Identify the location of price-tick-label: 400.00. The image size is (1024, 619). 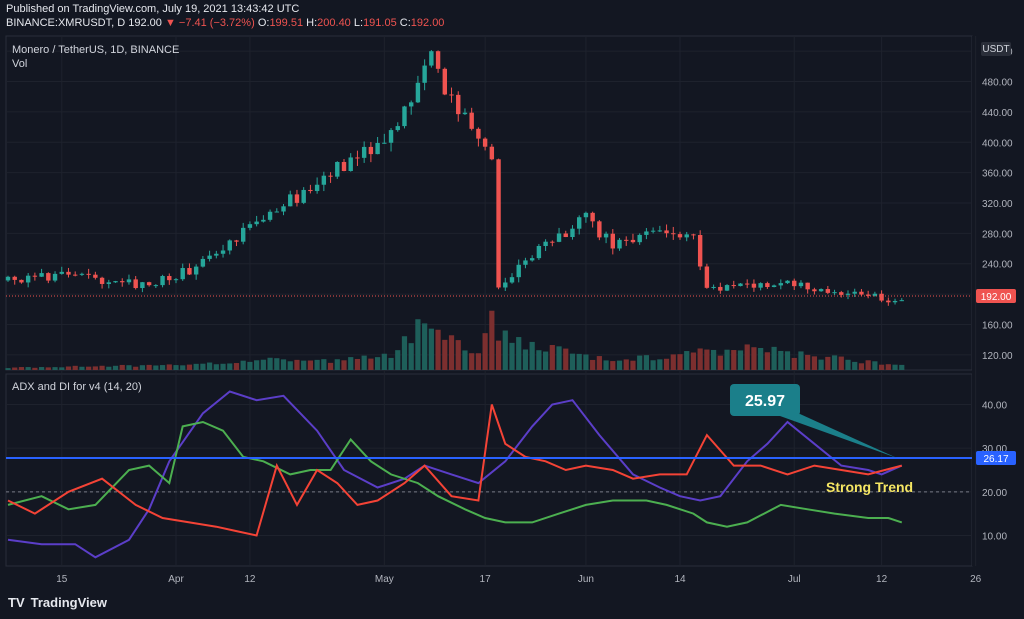
(997, 143).